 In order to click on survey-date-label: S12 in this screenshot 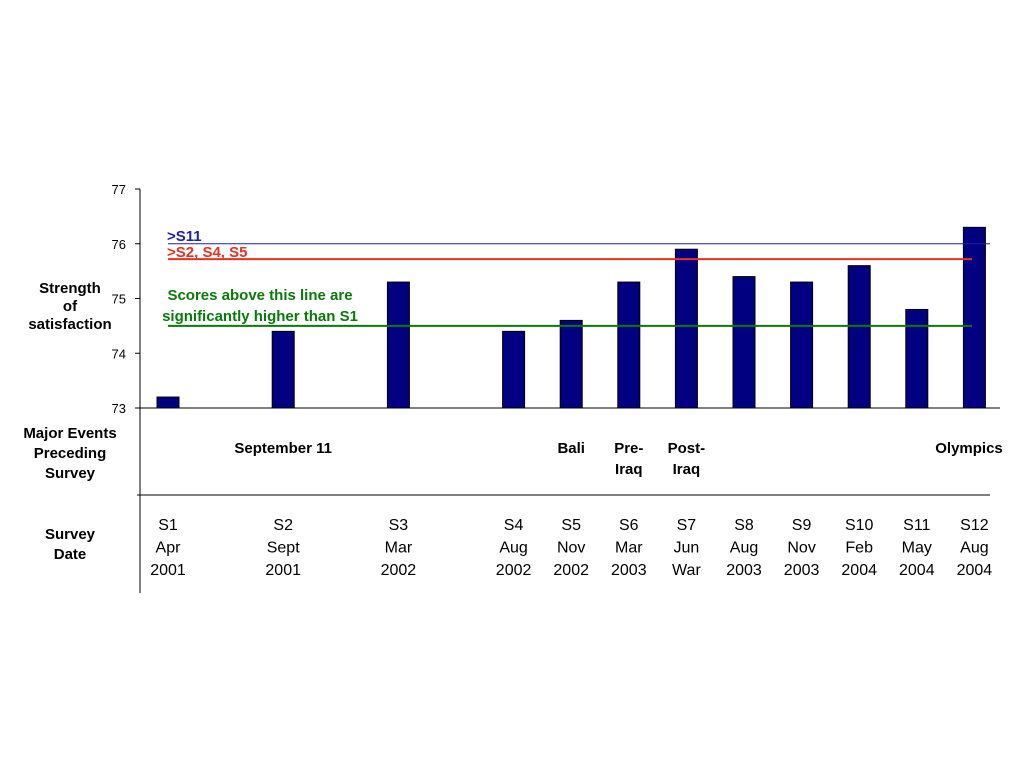, I will do `click(974, 525)`.